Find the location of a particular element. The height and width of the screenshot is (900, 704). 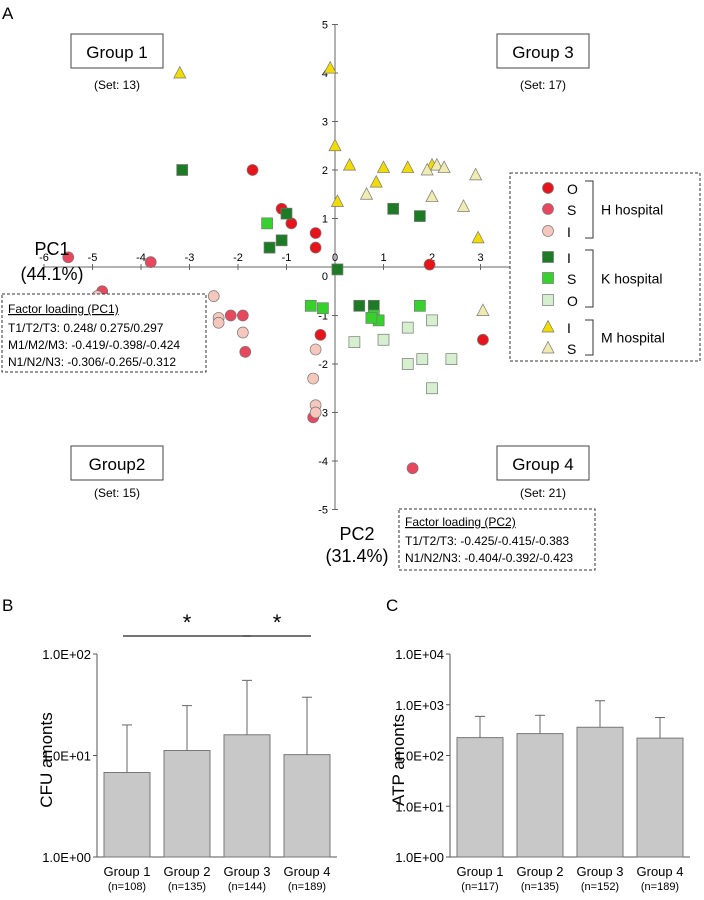

origin-tick-label: 0 is located at coordinates (325, 277).